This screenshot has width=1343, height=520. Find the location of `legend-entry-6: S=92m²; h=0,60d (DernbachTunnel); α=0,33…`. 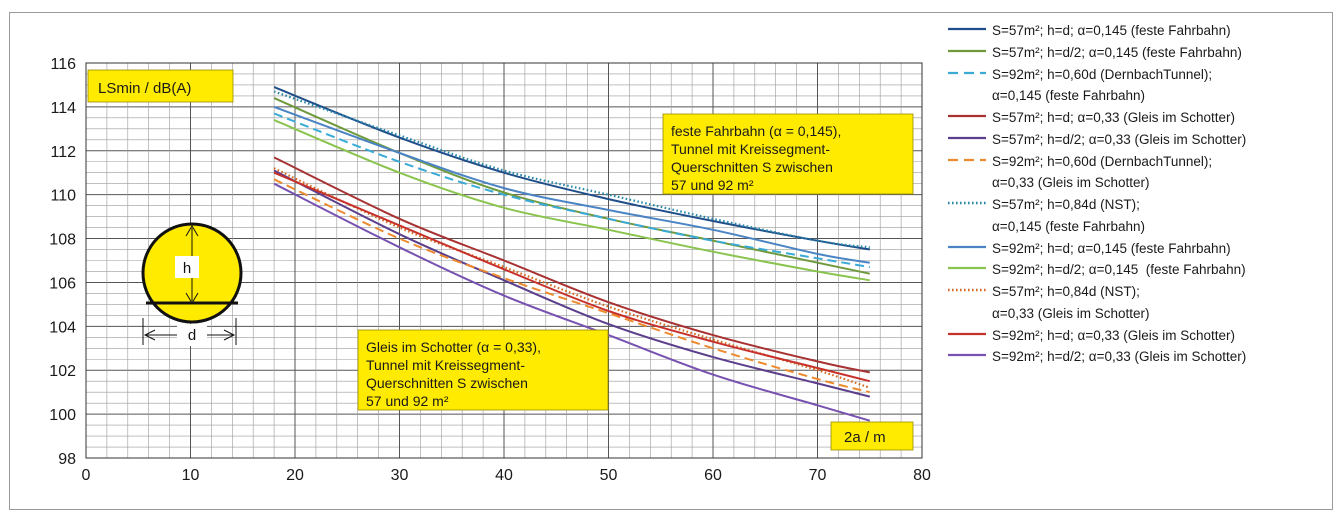

legend-entry-6: S=92m²; h=0,60d (DernbachTunnel); α=0,33… is located at coordinates (1141, 173).